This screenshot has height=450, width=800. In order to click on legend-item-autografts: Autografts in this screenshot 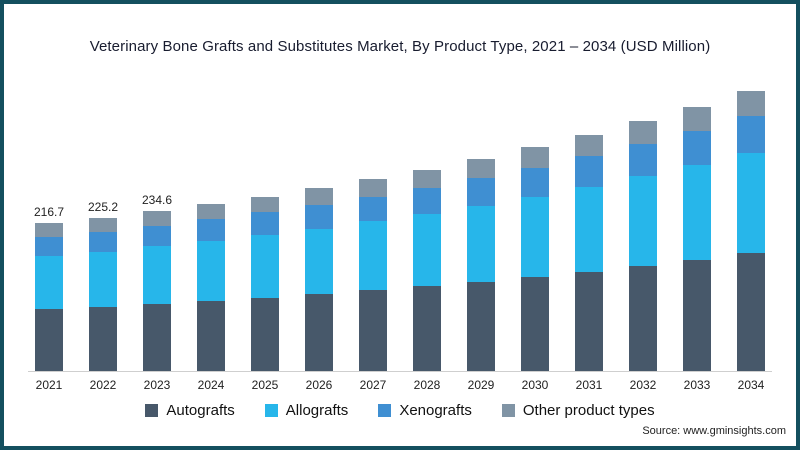, I will do `click(190, 410)`.